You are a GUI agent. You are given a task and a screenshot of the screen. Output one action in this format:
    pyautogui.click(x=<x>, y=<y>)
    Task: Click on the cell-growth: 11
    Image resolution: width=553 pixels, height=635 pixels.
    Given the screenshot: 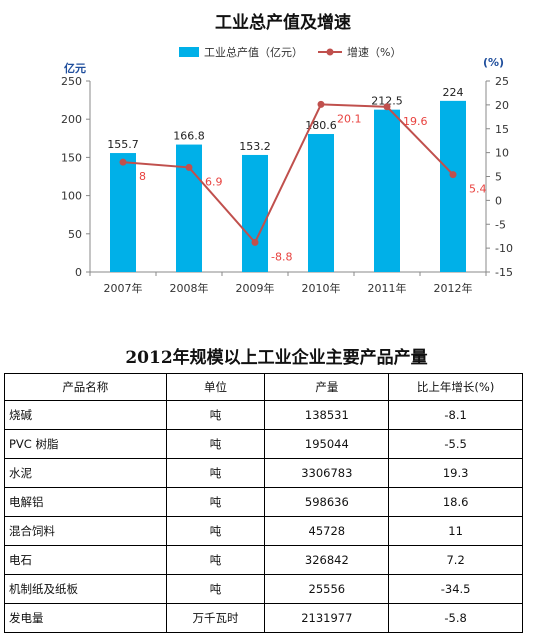 What is the action you would take?
    pyautogui.click(x=455, y=531)
    